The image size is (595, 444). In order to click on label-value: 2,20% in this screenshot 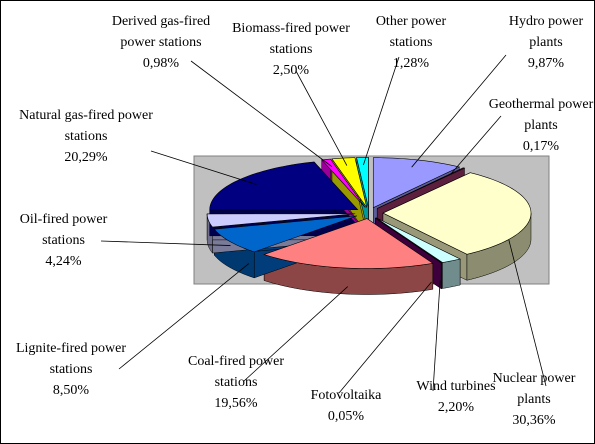, I will do `click(456, 407)`.